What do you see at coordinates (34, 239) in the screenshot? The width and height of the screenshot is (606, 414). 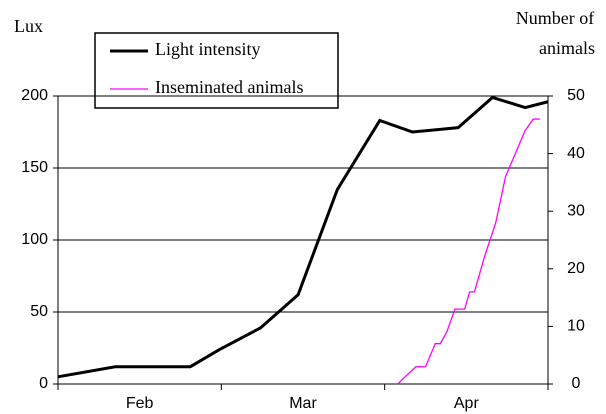 I see `y-tick-label: 100` at bounding box center [34, 239].